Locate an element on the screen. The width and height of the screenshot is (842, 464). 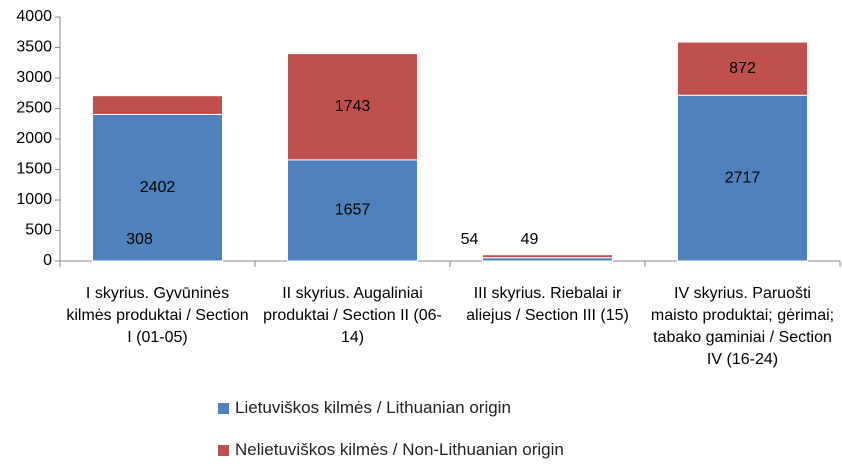
data-label: 1657 is located at coordinates (353, 210).